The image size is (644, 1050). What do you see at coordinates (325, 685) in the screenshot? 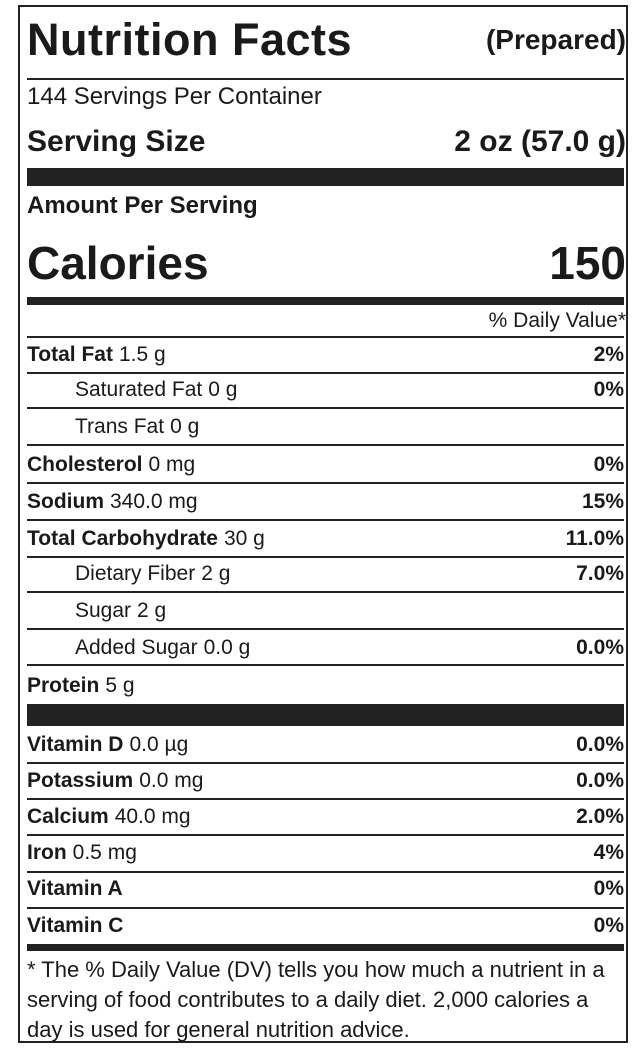
I see `nutrient-row: Protein 5 g` at bounding box center [325, 685].